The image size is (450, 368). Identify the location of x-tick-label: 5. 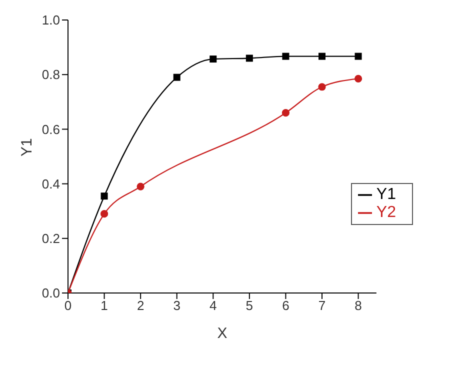
(250, 306).